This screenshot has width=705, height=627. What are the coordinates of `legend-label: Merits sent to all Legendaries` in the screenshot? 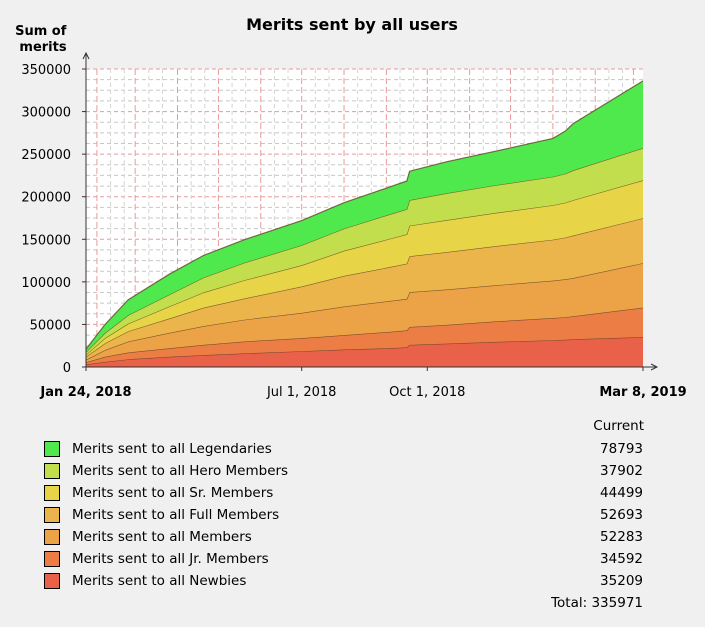 It's located at (172, 449).